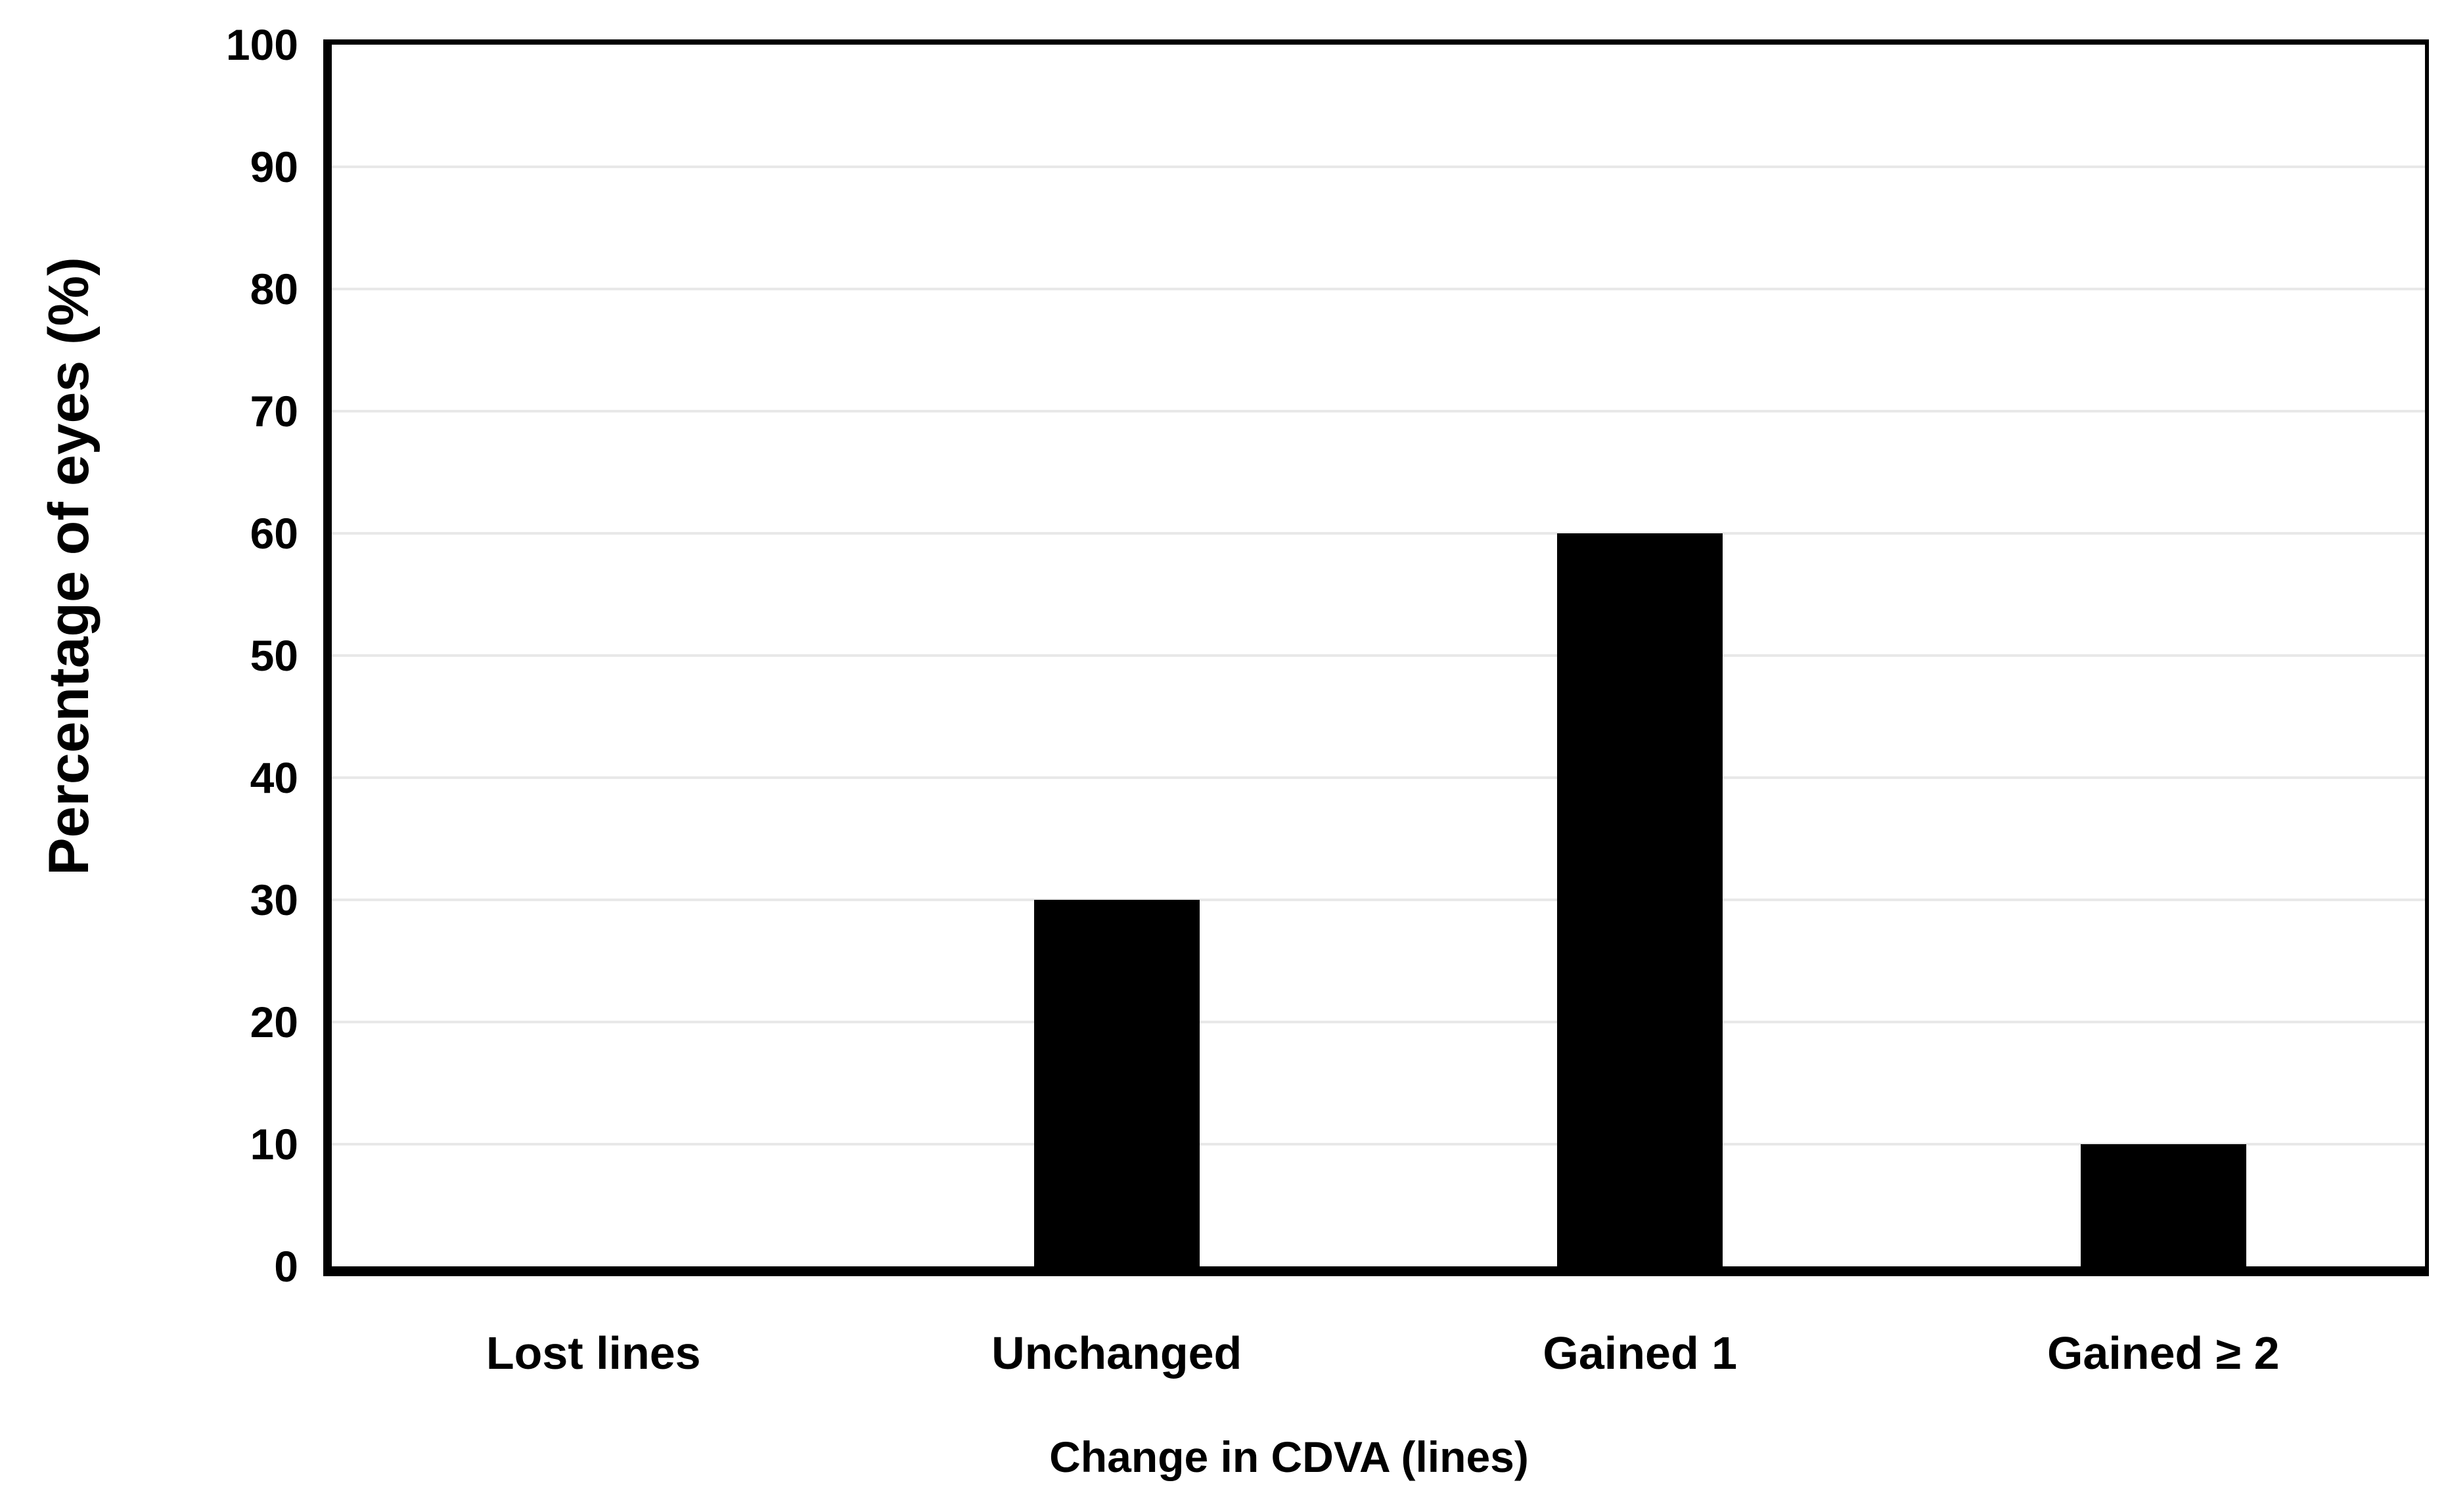 The image size is (2446, 1512). Describe the element at coordinates (1117, 1083) in the screenshot. I see `bar-unchanged` at that location.